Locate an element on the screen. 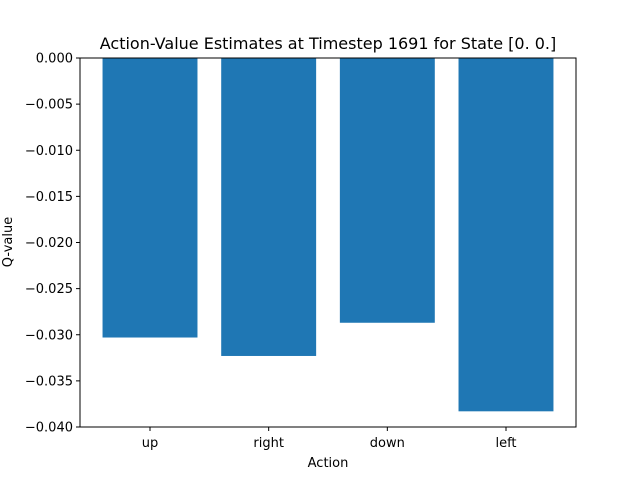  y-tick-label: −0.015 is located at coordinates (49, 197).